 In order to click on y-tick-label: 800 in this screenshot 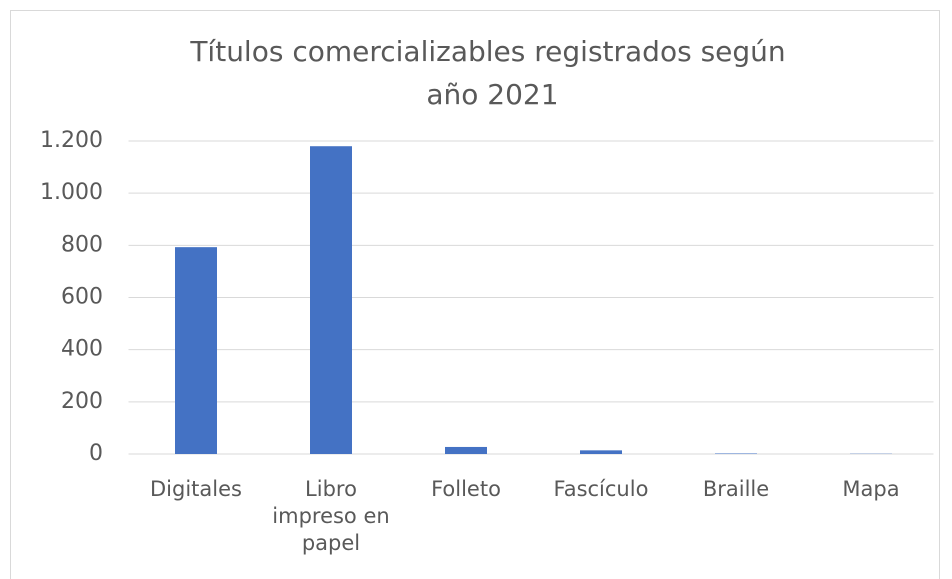, I will do `click(82, 244)`.